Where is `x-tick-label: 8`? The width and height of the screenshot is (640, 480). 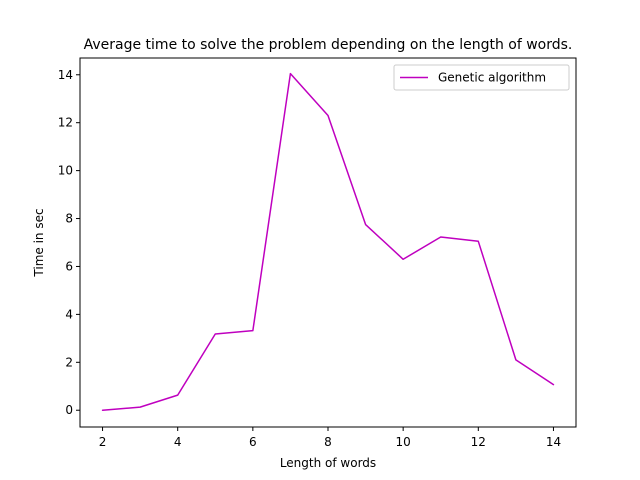 x-tick-label: 8 is located at coordinates (328, 442).